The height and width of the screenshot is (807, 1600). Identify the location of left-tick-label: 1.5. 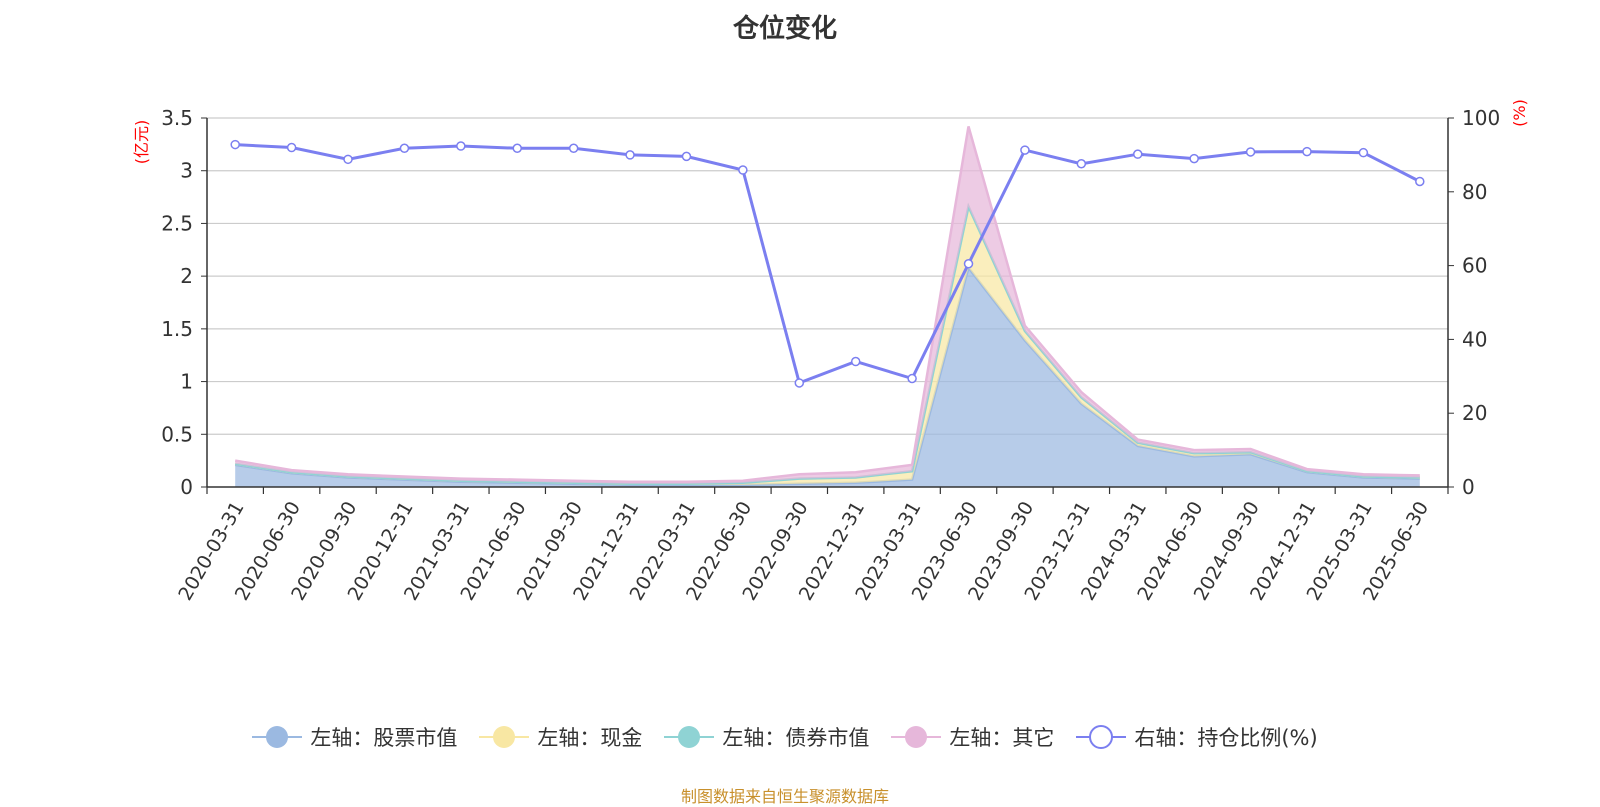
(177, 329).